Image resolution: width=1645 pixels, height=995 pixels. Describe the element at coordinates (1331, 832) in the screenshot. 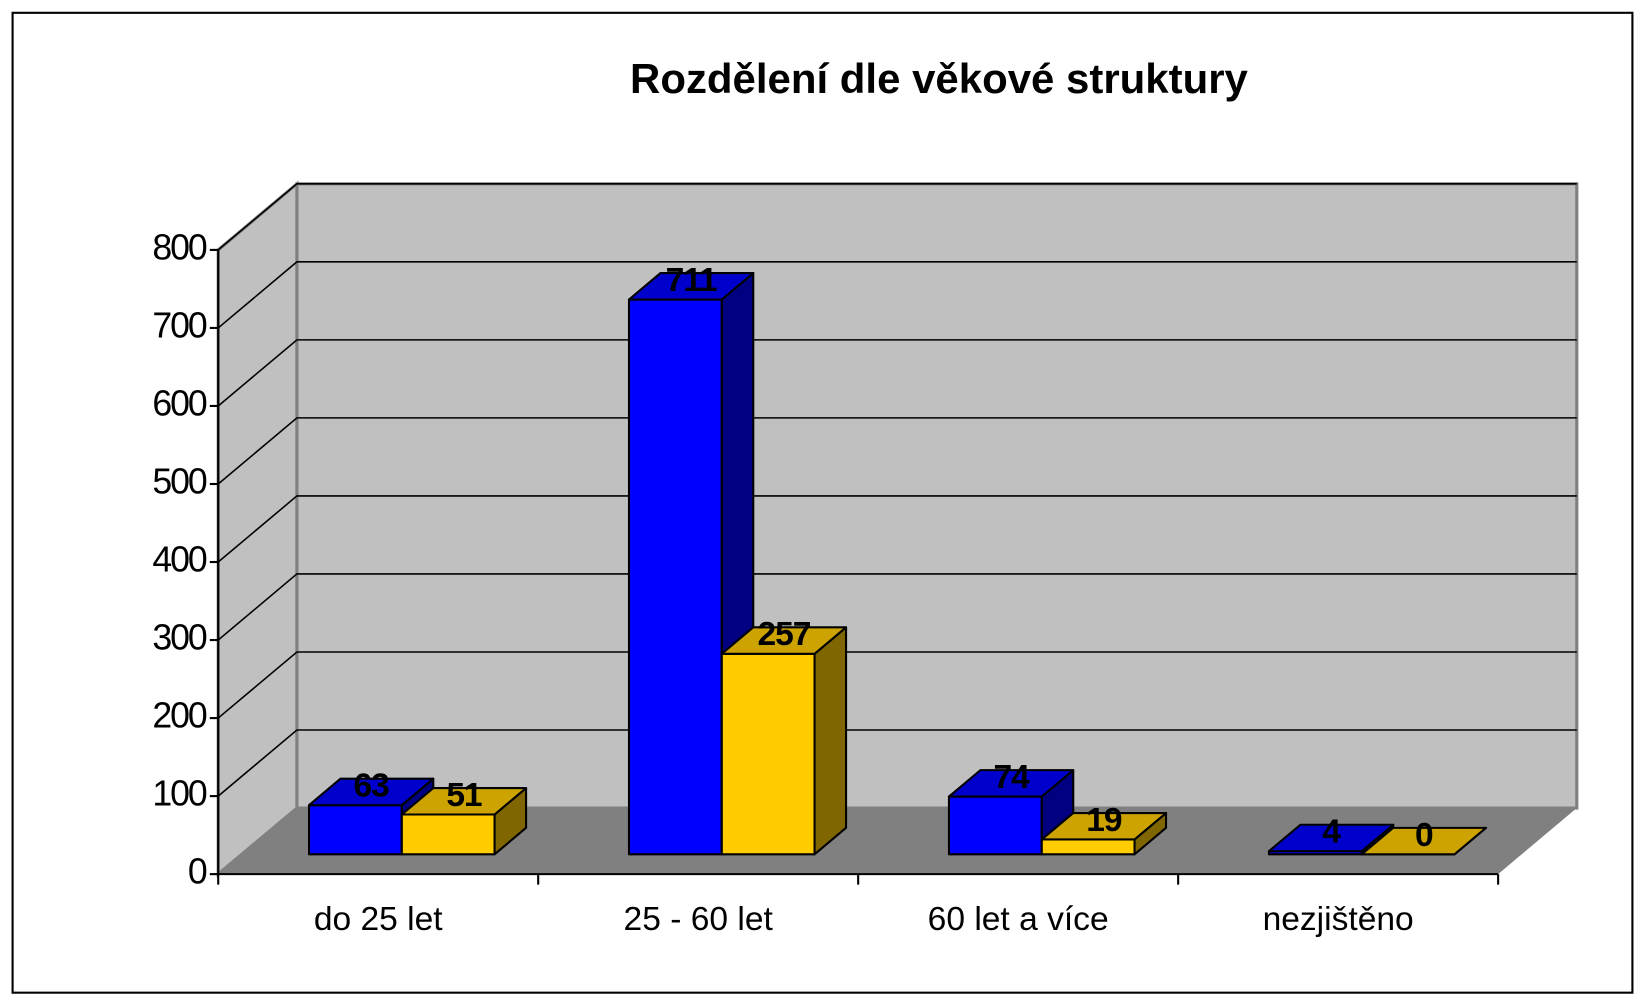

I see `data-label: 4` at that location.